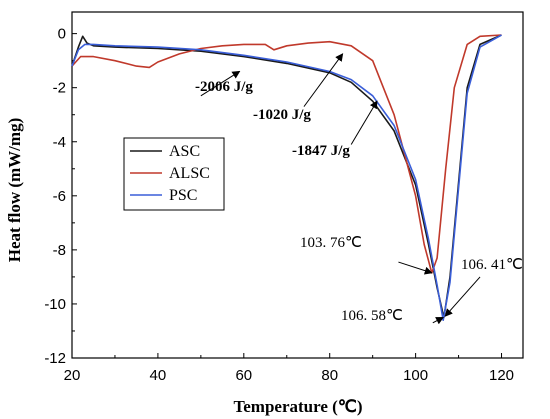  Describe the element at coordinates (59, 142) in the screenshot. I see `y-tick-label: -4` at that location.